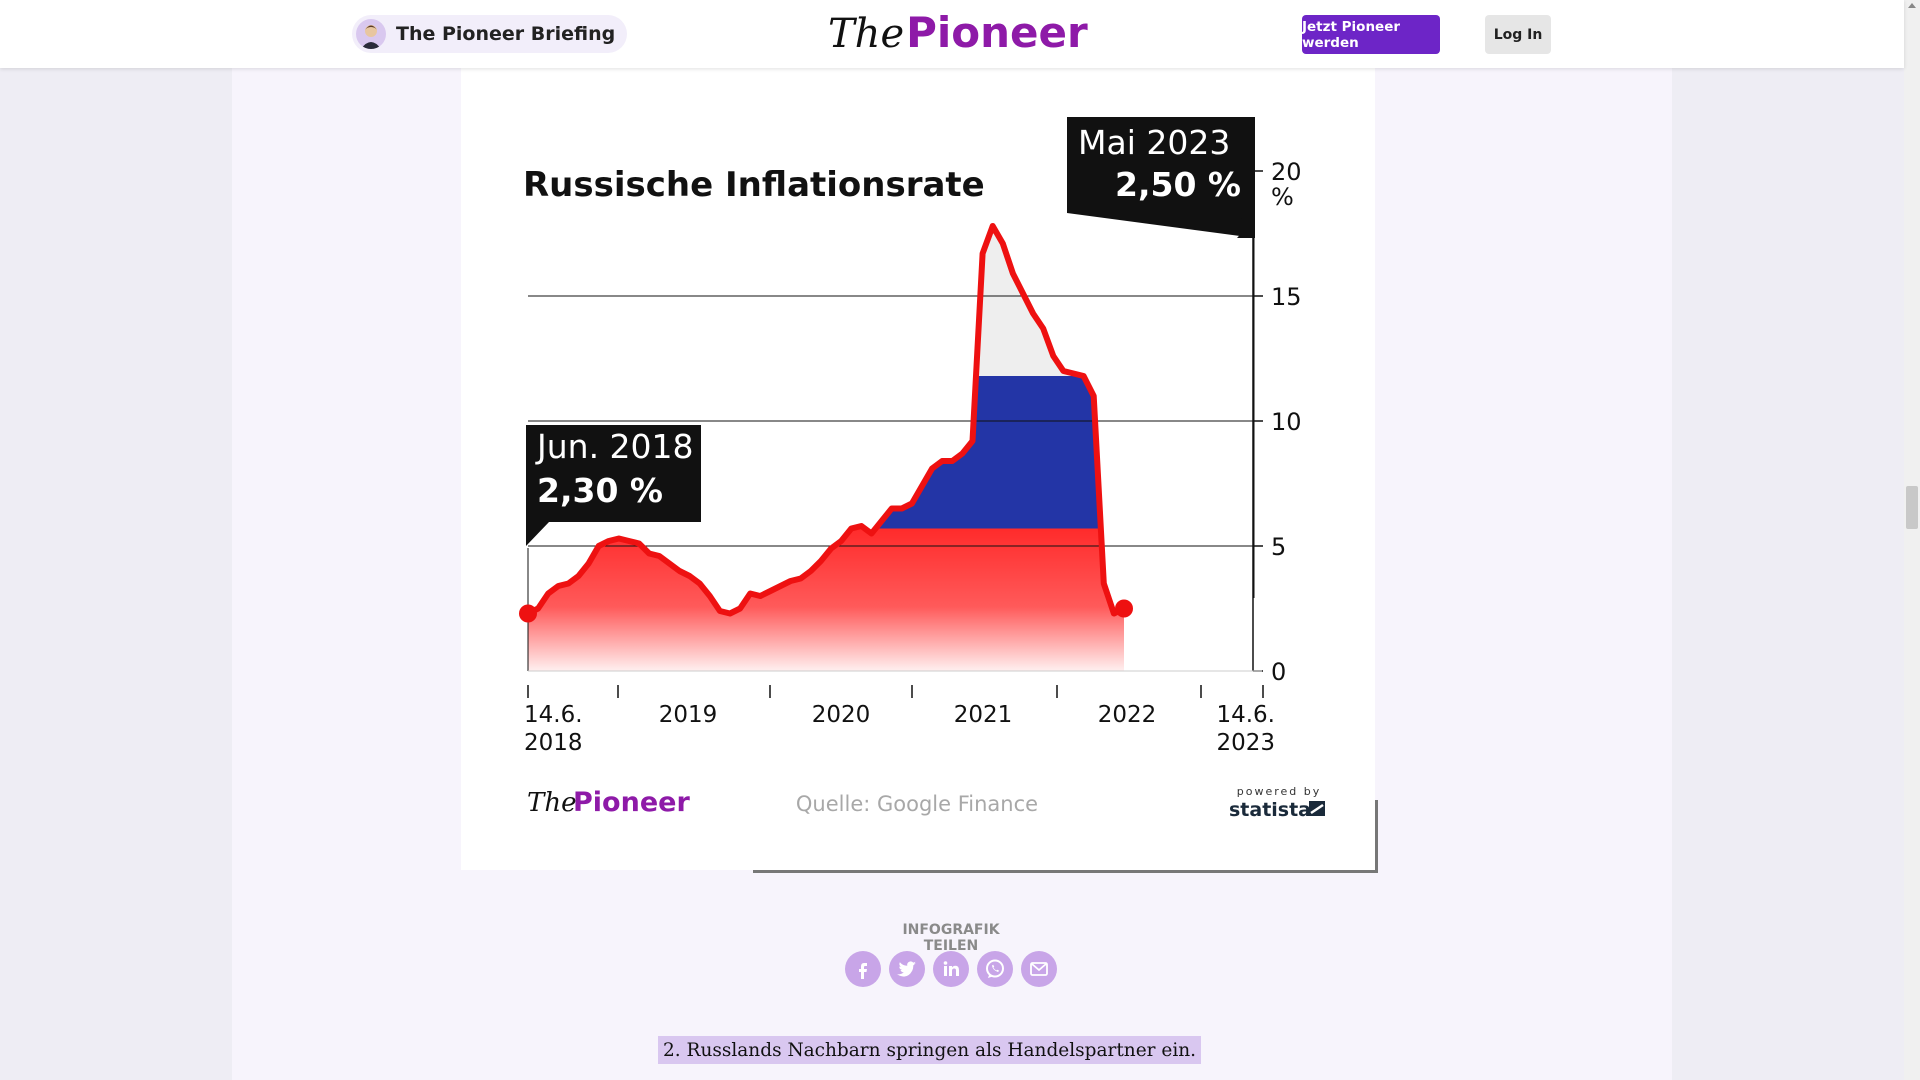 The image size is (1920, 1080). What do you see at coordinates (1127, 715) in the screenshot?
I see `x-tick-label: 2022` at bounding box center [1127, 715].